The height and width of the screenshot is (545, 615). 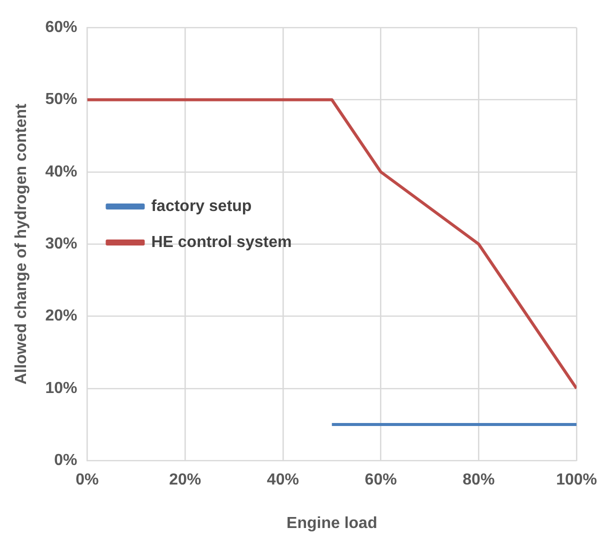 What do you see at coordinates (66, 461) in the screenshot?
I see `y-tick-label: 0%` at bounding box center [66, 461].